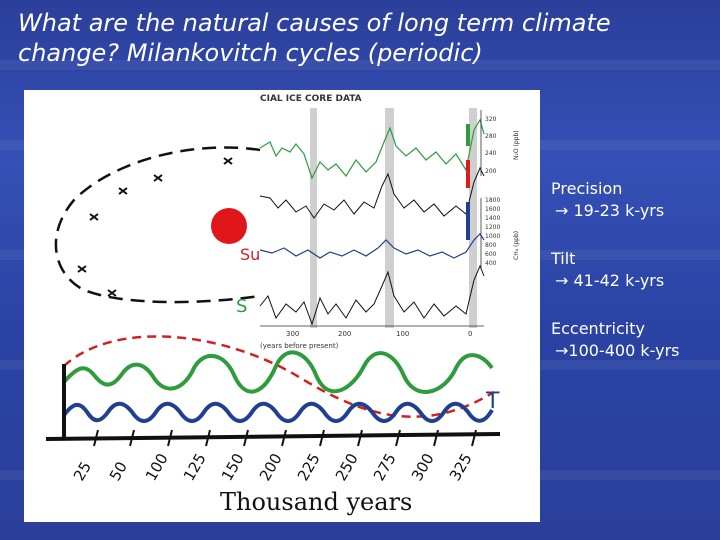 This screenshot has width=720, height=540. What do you see at coordinates (229, 226) in the screenshot?
I see `sun-icon` at bounding box center [229, 226].